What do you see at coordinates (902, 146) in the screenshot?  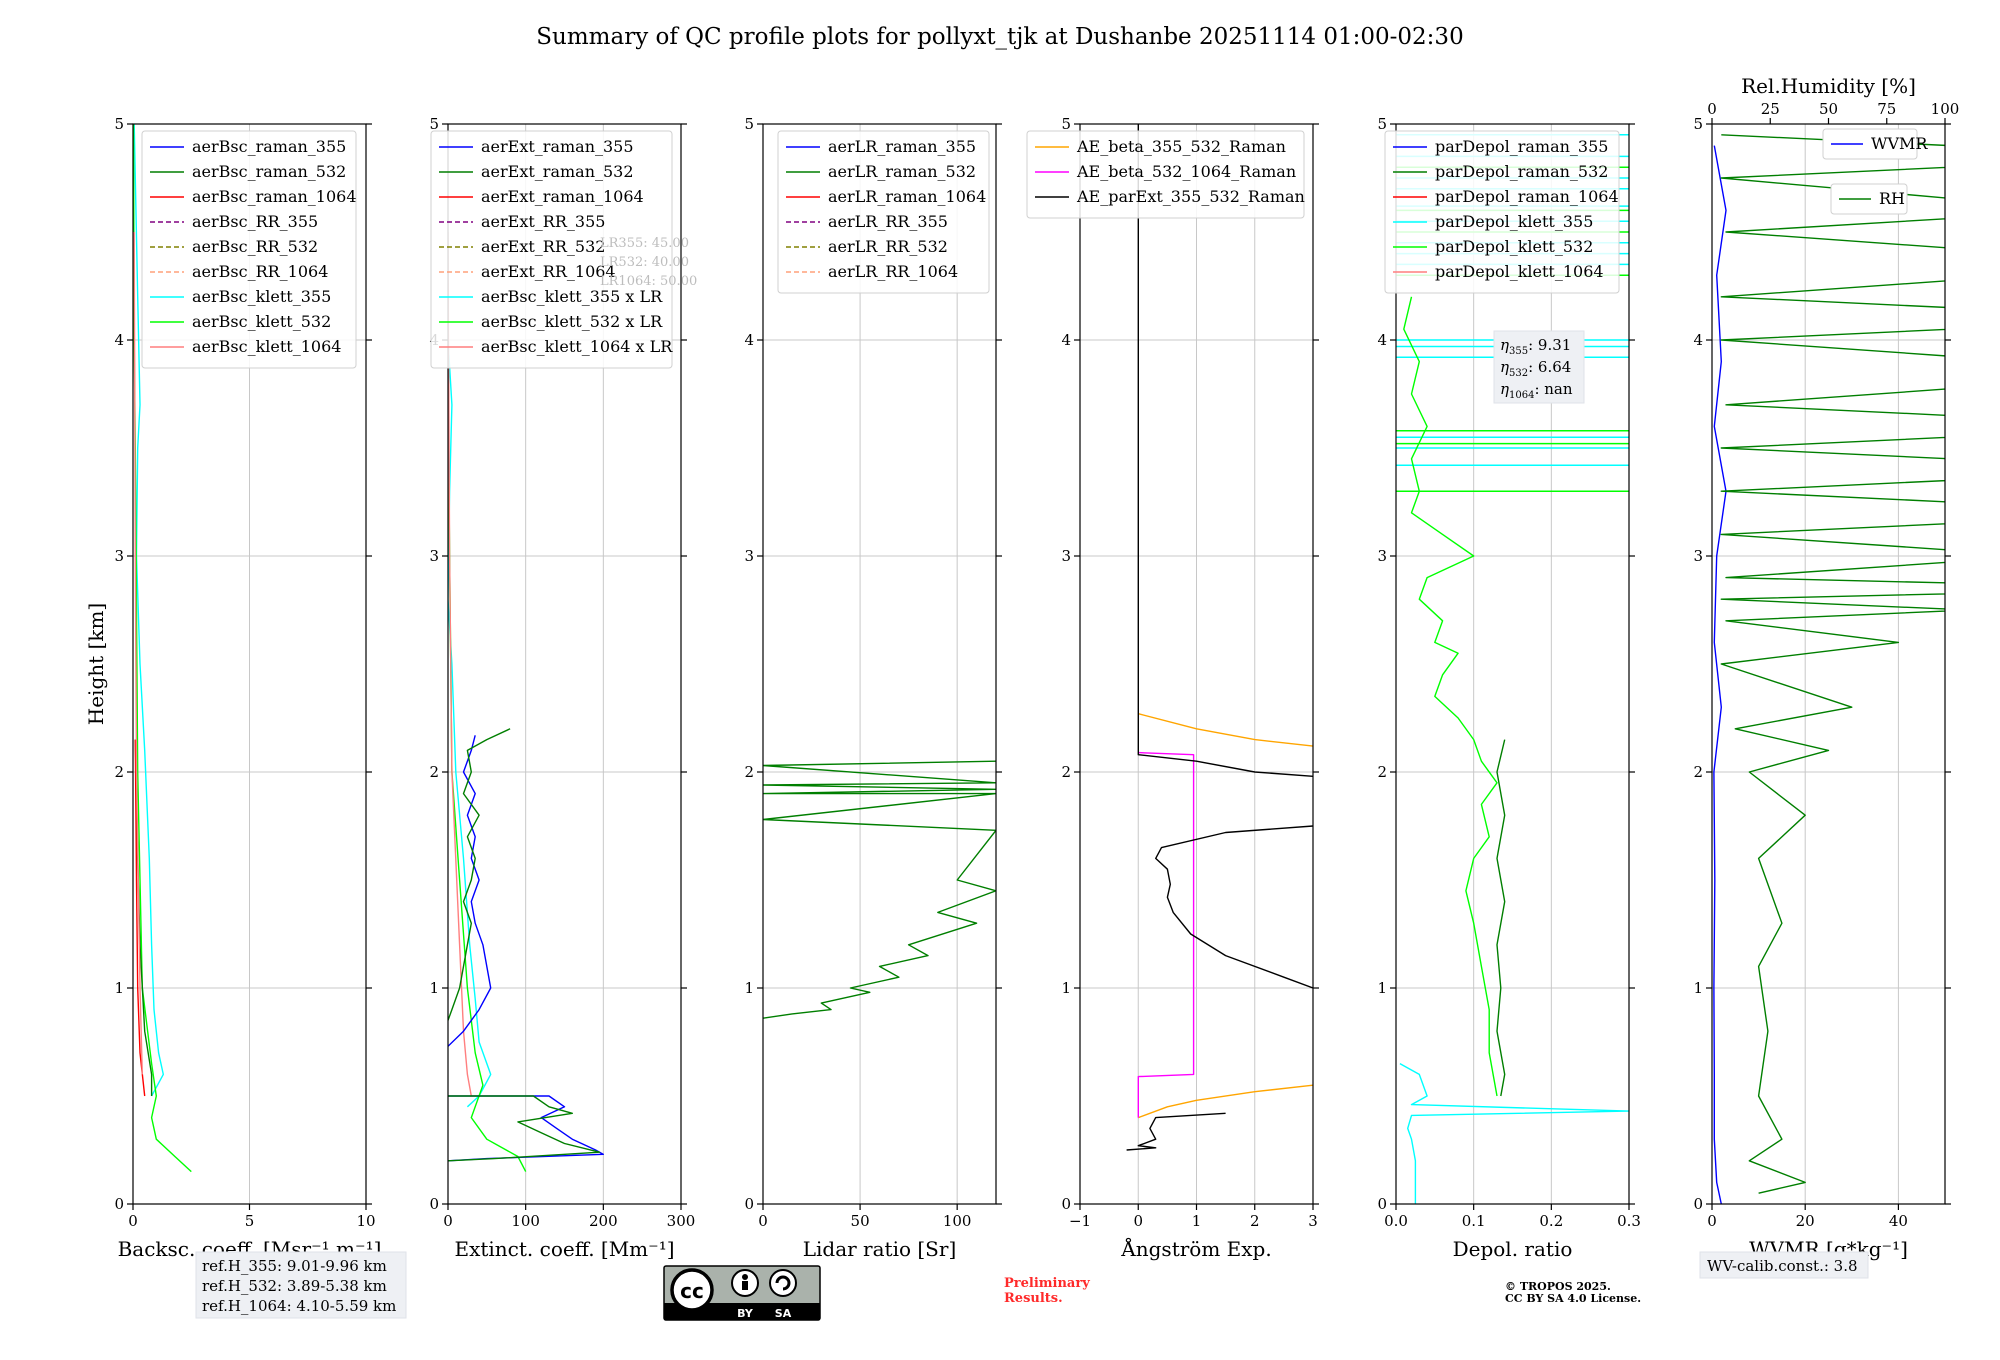 I see `legend-entry: aerLR_raman_355` at bounding box center [902, 146].